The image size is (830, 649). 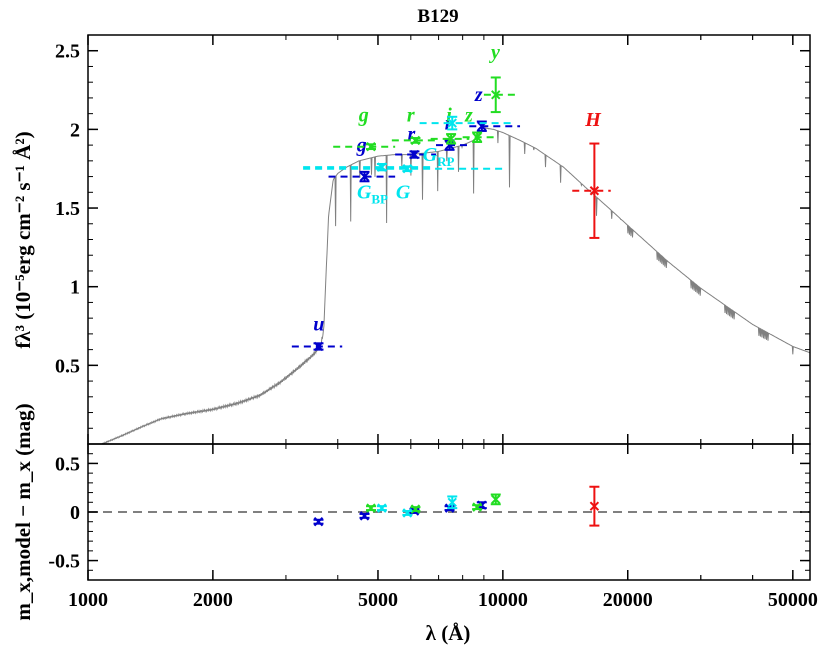 I want to click on photometry-point-Gaia-GRP, so click(x=452, y=123).